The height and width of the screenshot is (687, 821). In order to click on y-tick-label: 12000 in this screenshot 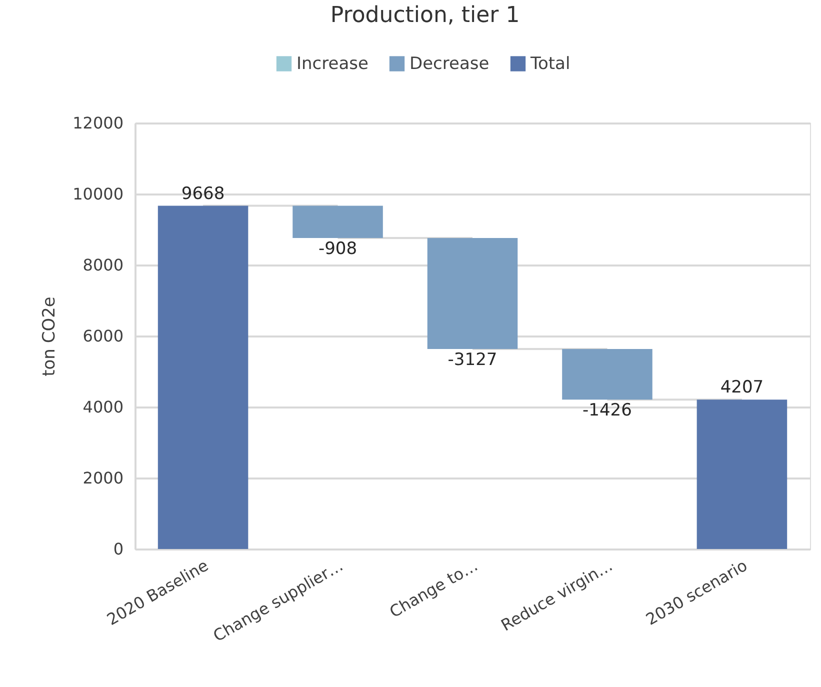, I will do `click(98, 123)`.